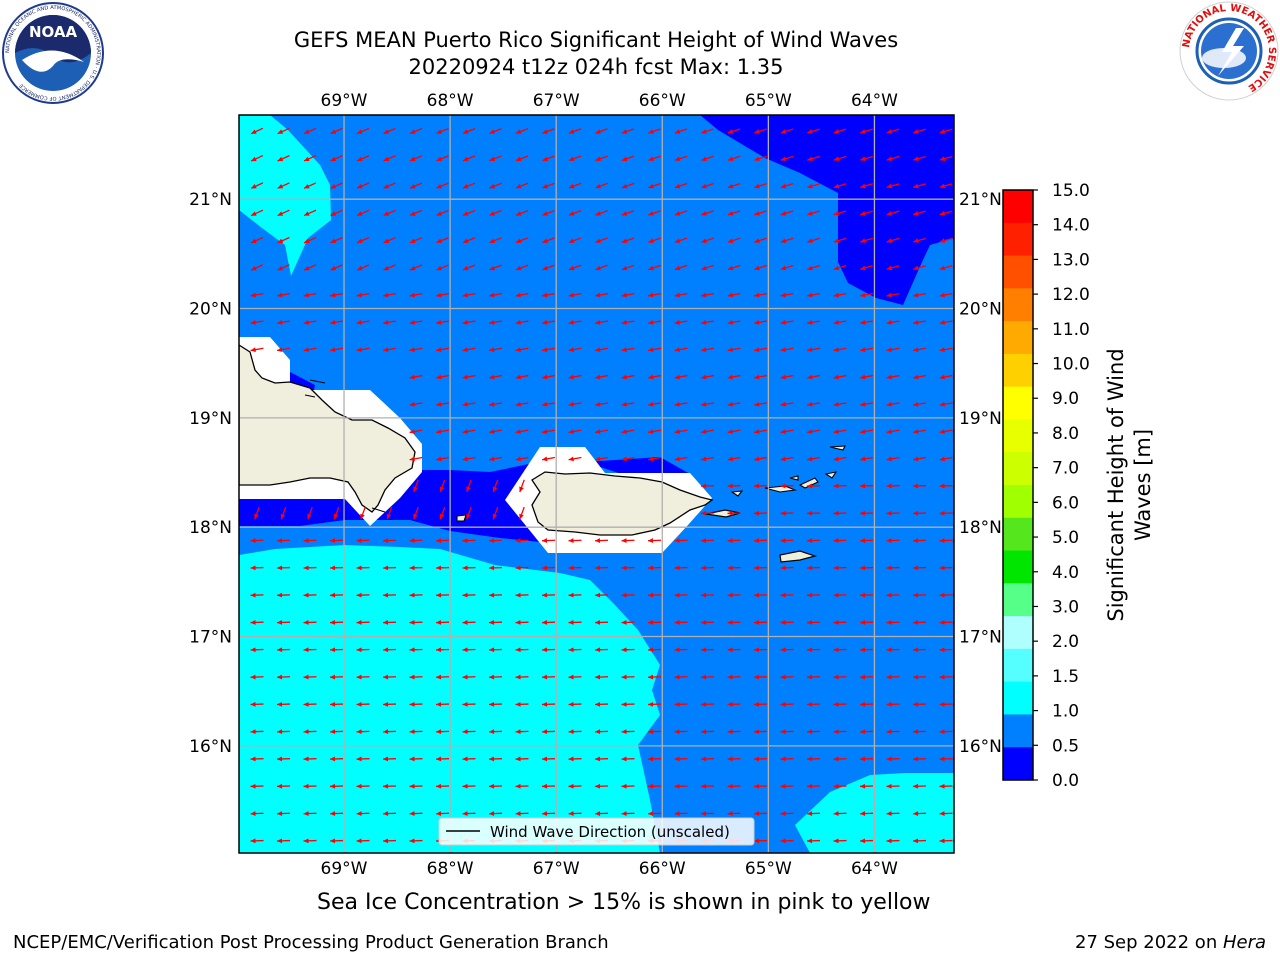 This screenshot has width=1280, height=960. What do you see at coordinates (1149, 942) in the screenshot?
I see `footer-date-text: 27 Sep 2022 on` at bounding box center [1149, 942].